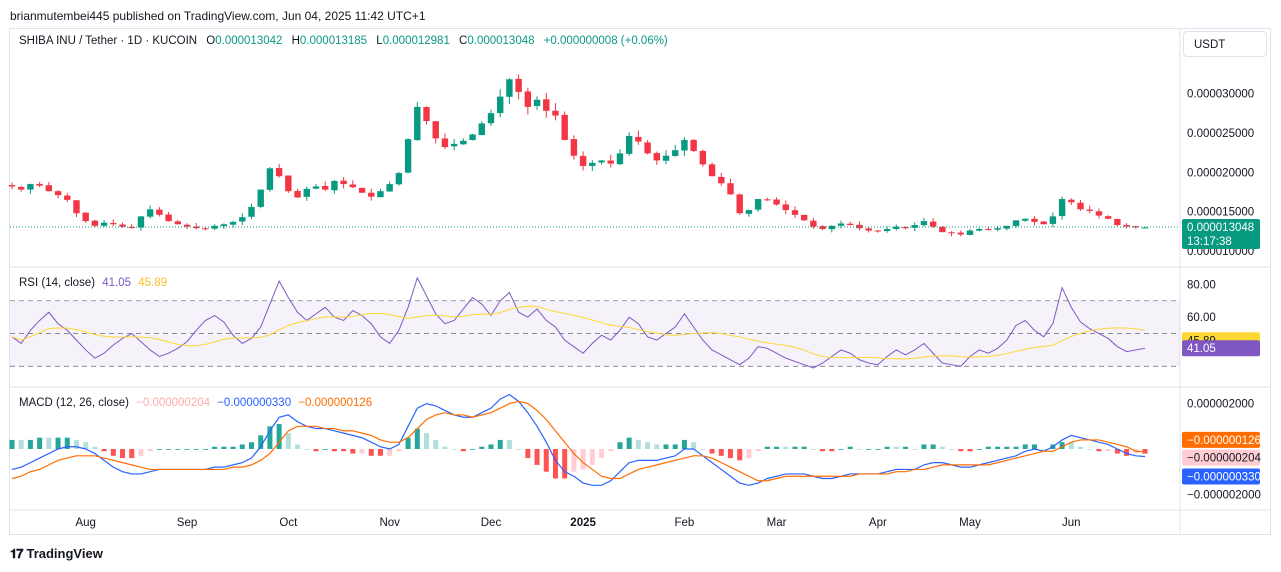  Describe the element at coordinates (57, 283) in the screenshot. I see `rsi-legend-name: RSI (14, close)` at that location.